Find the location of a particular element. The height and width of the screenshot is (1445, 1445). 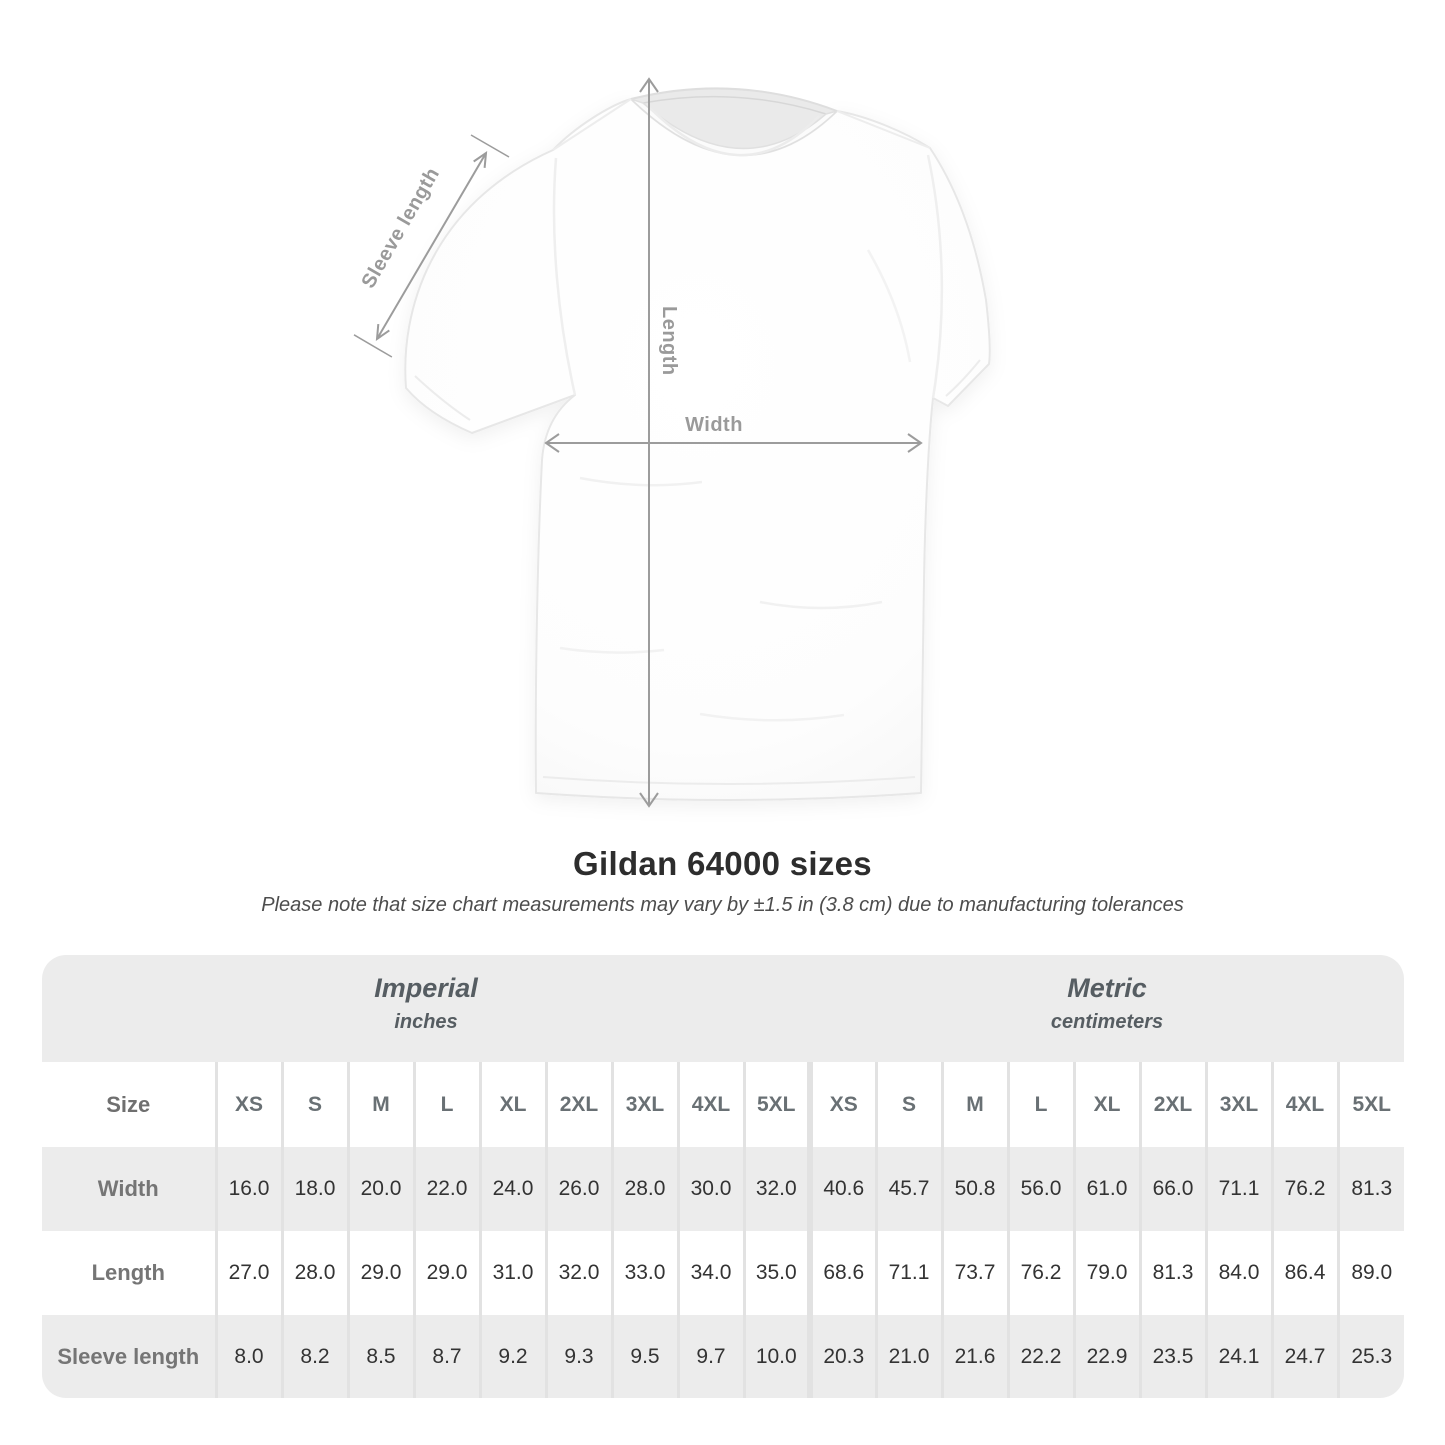

sleeve-arrowhead-bottom is located at coordinates (382, 333).